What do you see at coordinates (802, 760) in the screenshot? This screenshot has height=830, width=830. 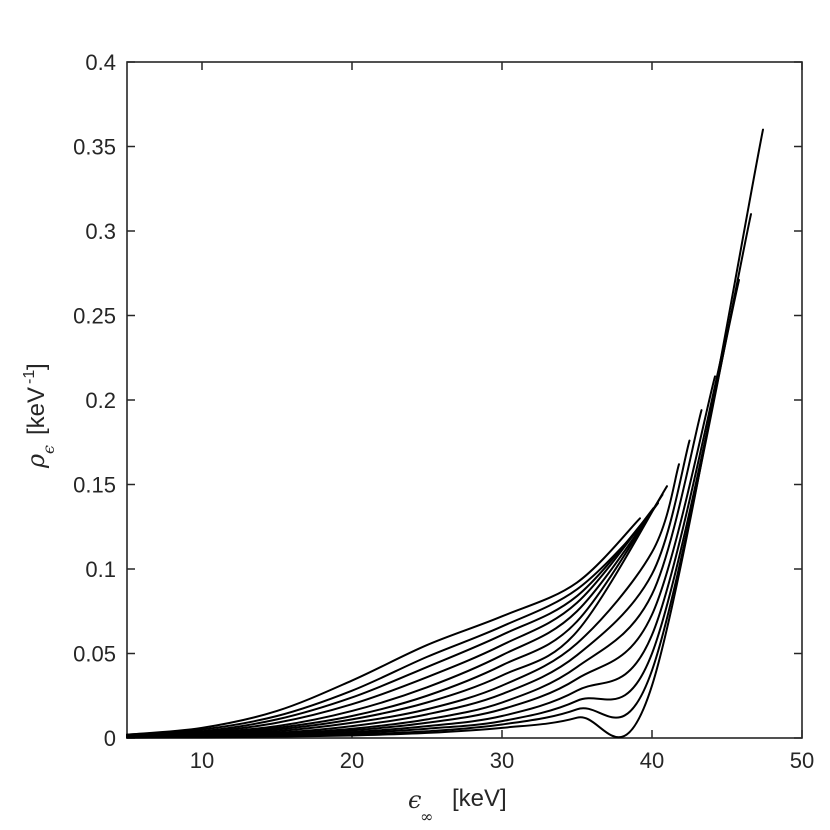 I see `x-tick-label: 50` at bounding box center [802, 760].